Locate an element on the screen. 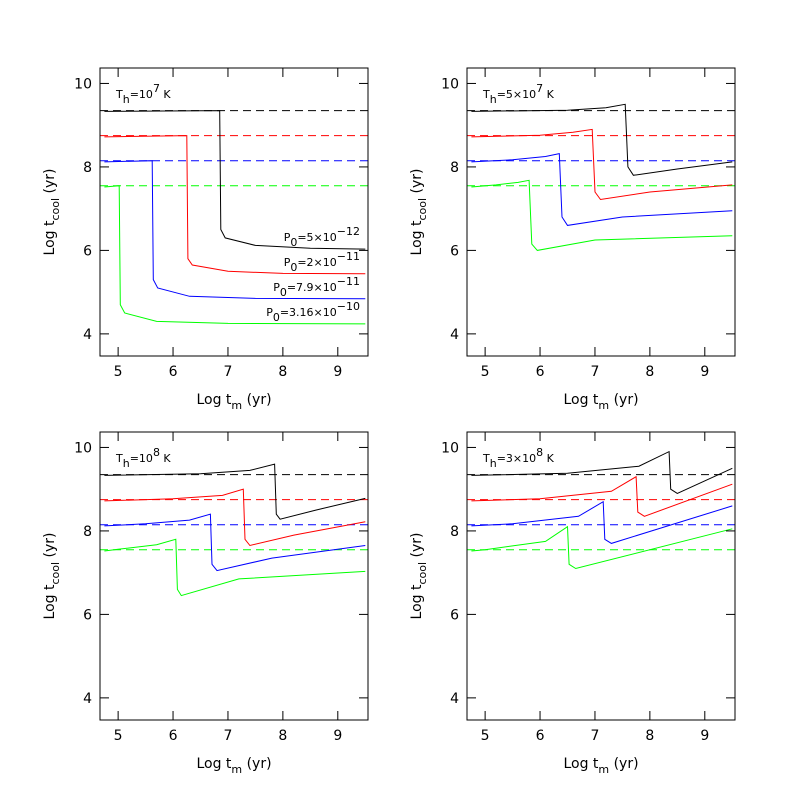  text-part: 7 is located at coordinates (156, 88).